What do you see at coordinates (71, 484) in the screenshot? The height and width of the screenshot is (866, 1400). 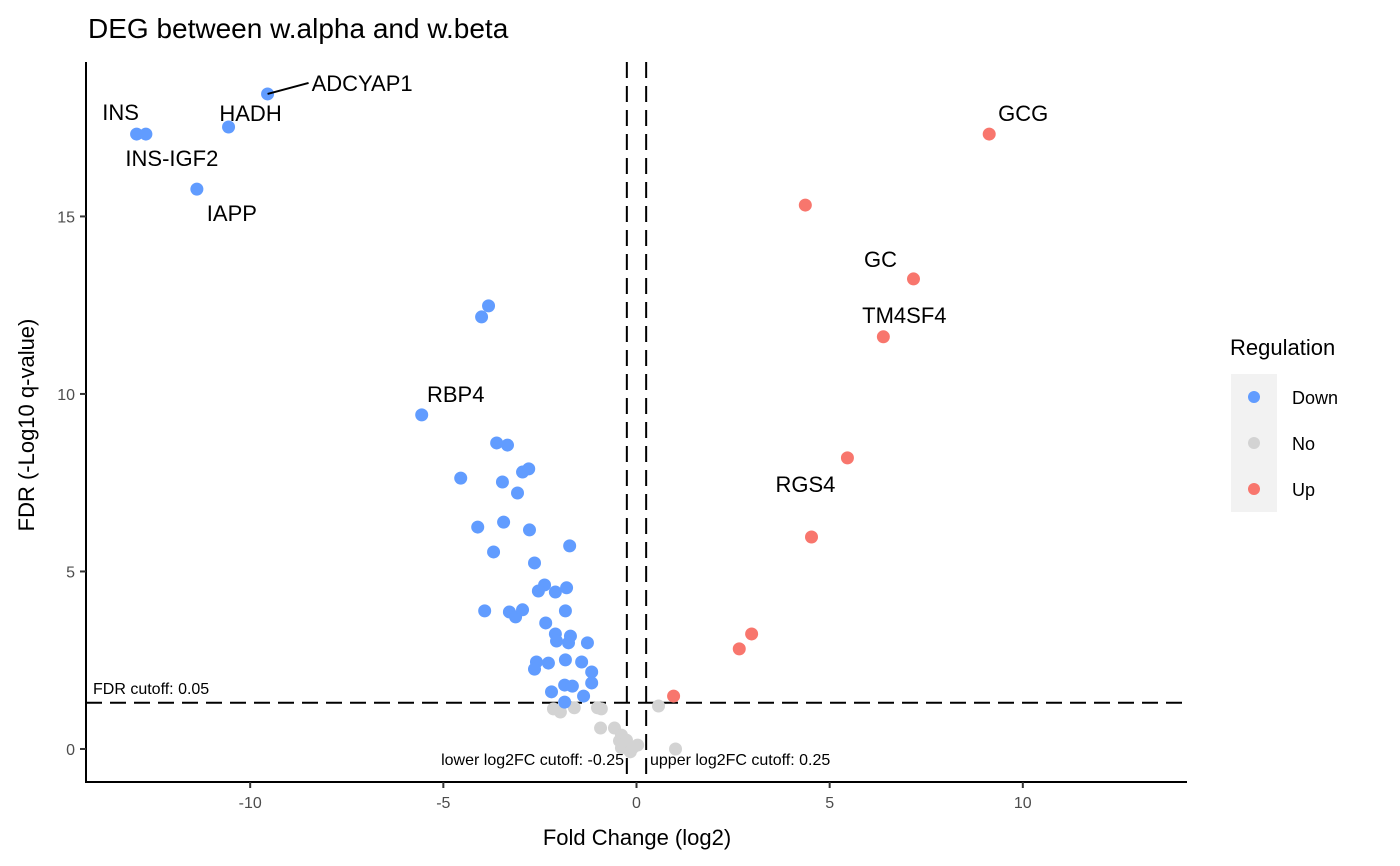 I see `y-axis-ticks: 0 5 10 15` at bounding box center [71, 484].